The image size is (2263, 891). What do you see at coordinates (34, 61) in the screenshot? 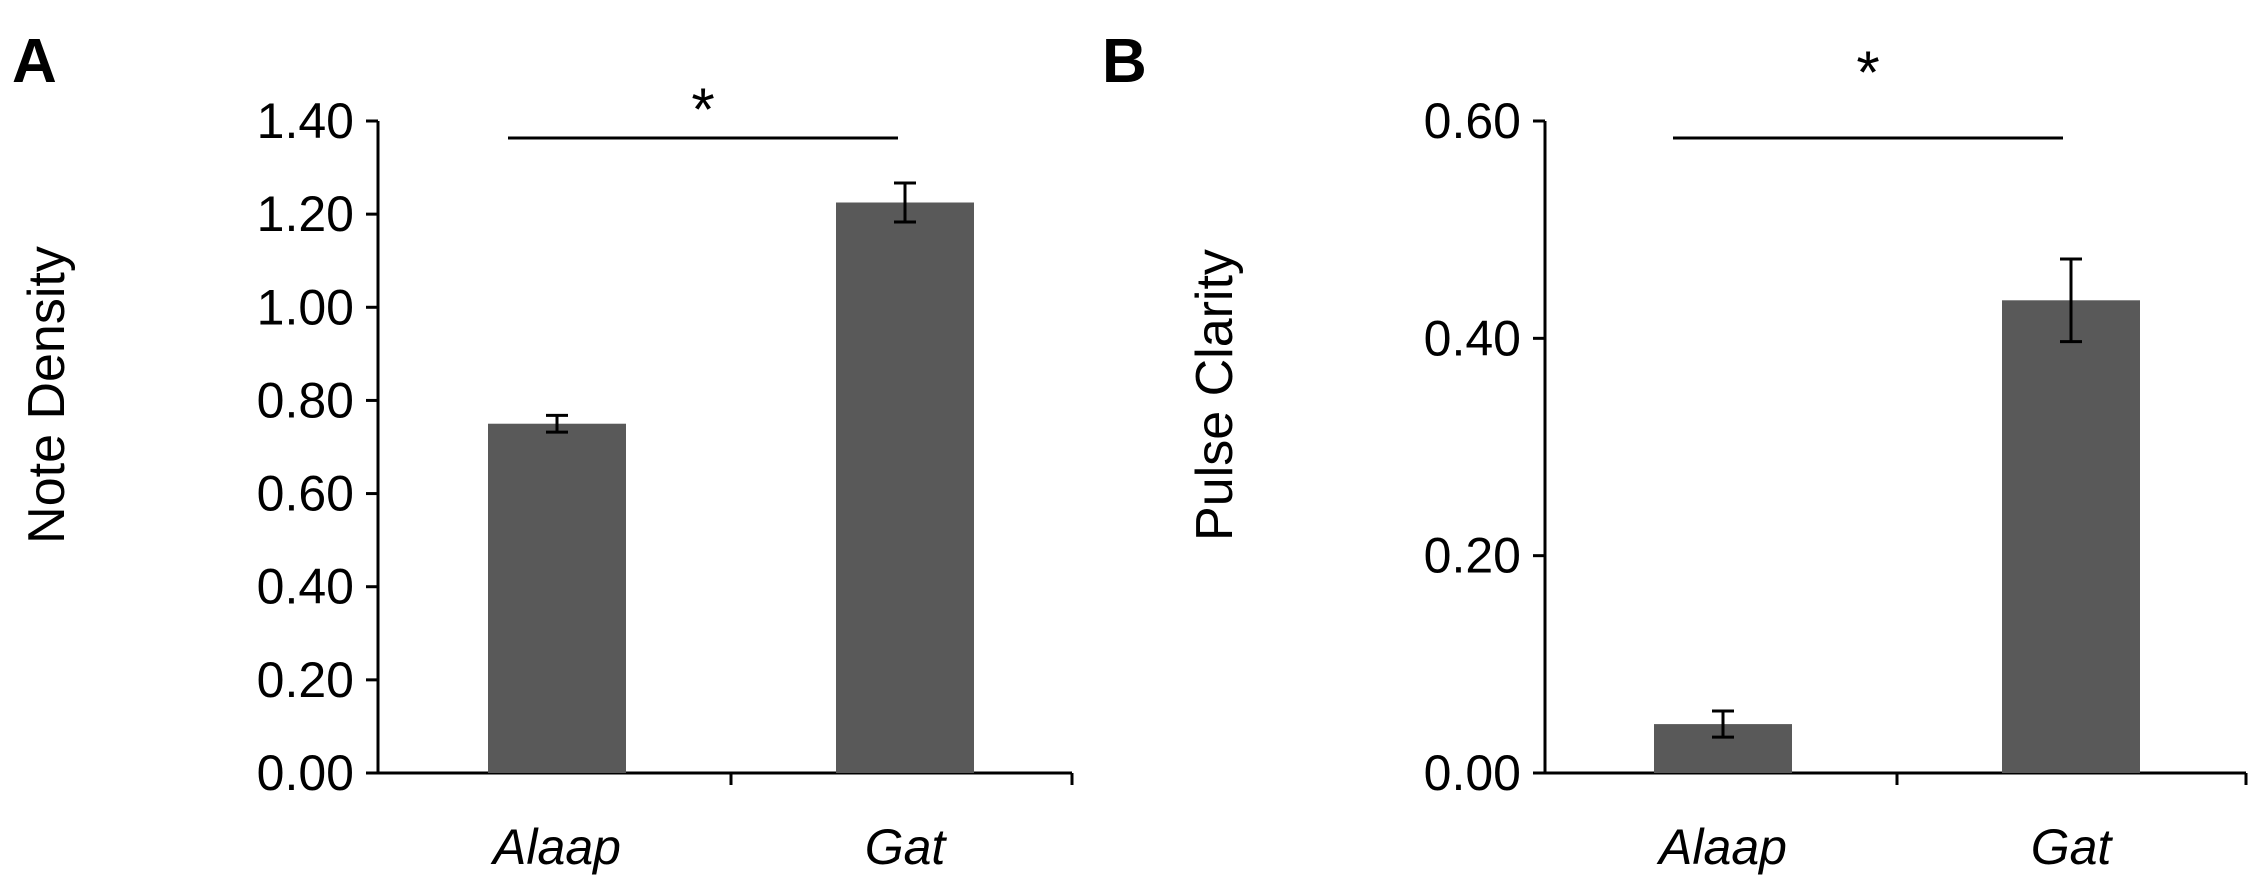
I see `panel-letter: A` at bounding box center [34, 61].